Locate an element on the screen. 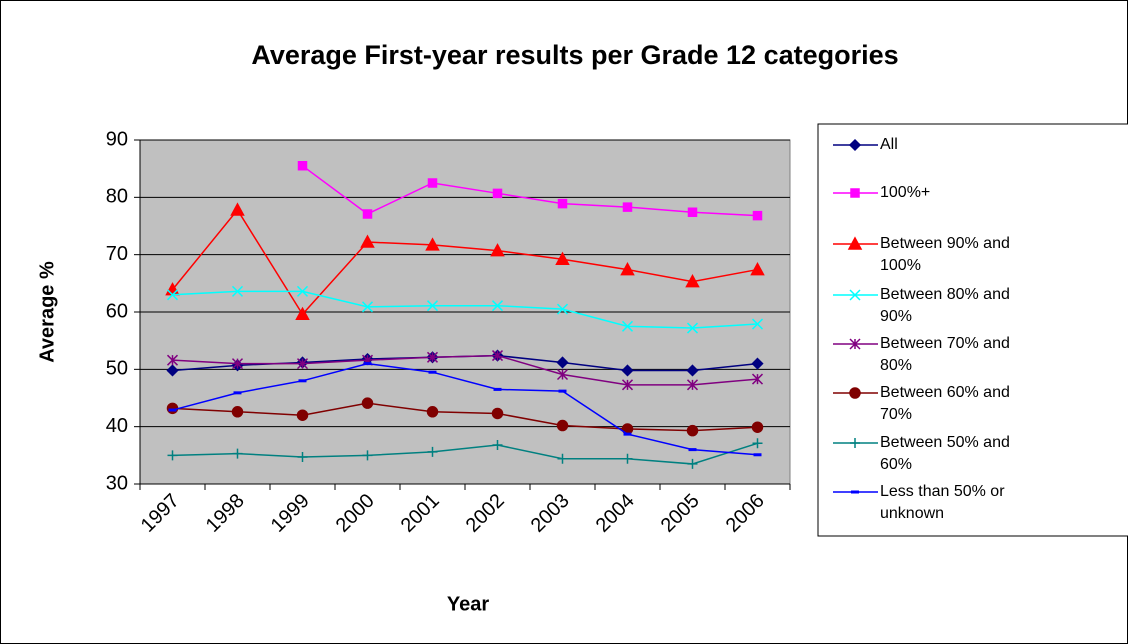 The width and height of the screenshot is (1128, 644). x-axis-label: Year is located at coordinates (468, 604).